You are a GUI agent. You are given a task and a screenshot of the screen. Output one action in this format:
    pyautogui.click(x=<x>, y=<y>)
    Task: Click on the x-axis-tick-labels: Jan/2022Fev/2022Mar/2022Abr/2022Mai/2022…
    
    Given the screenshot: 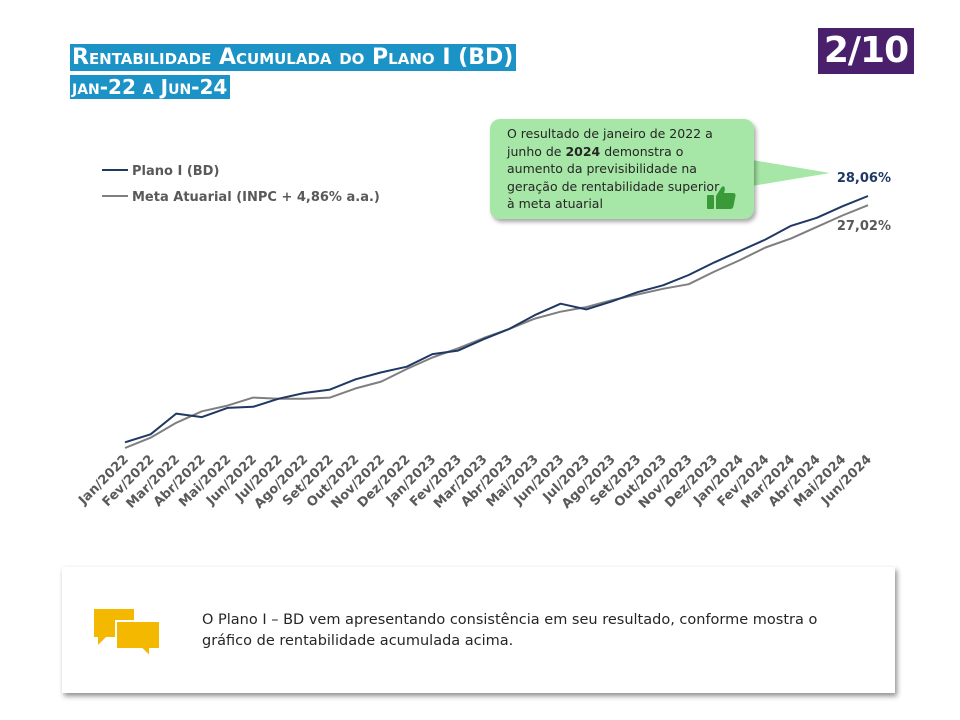 What is the action you would take?
    pyautogui.click(x=474, y=482)
    